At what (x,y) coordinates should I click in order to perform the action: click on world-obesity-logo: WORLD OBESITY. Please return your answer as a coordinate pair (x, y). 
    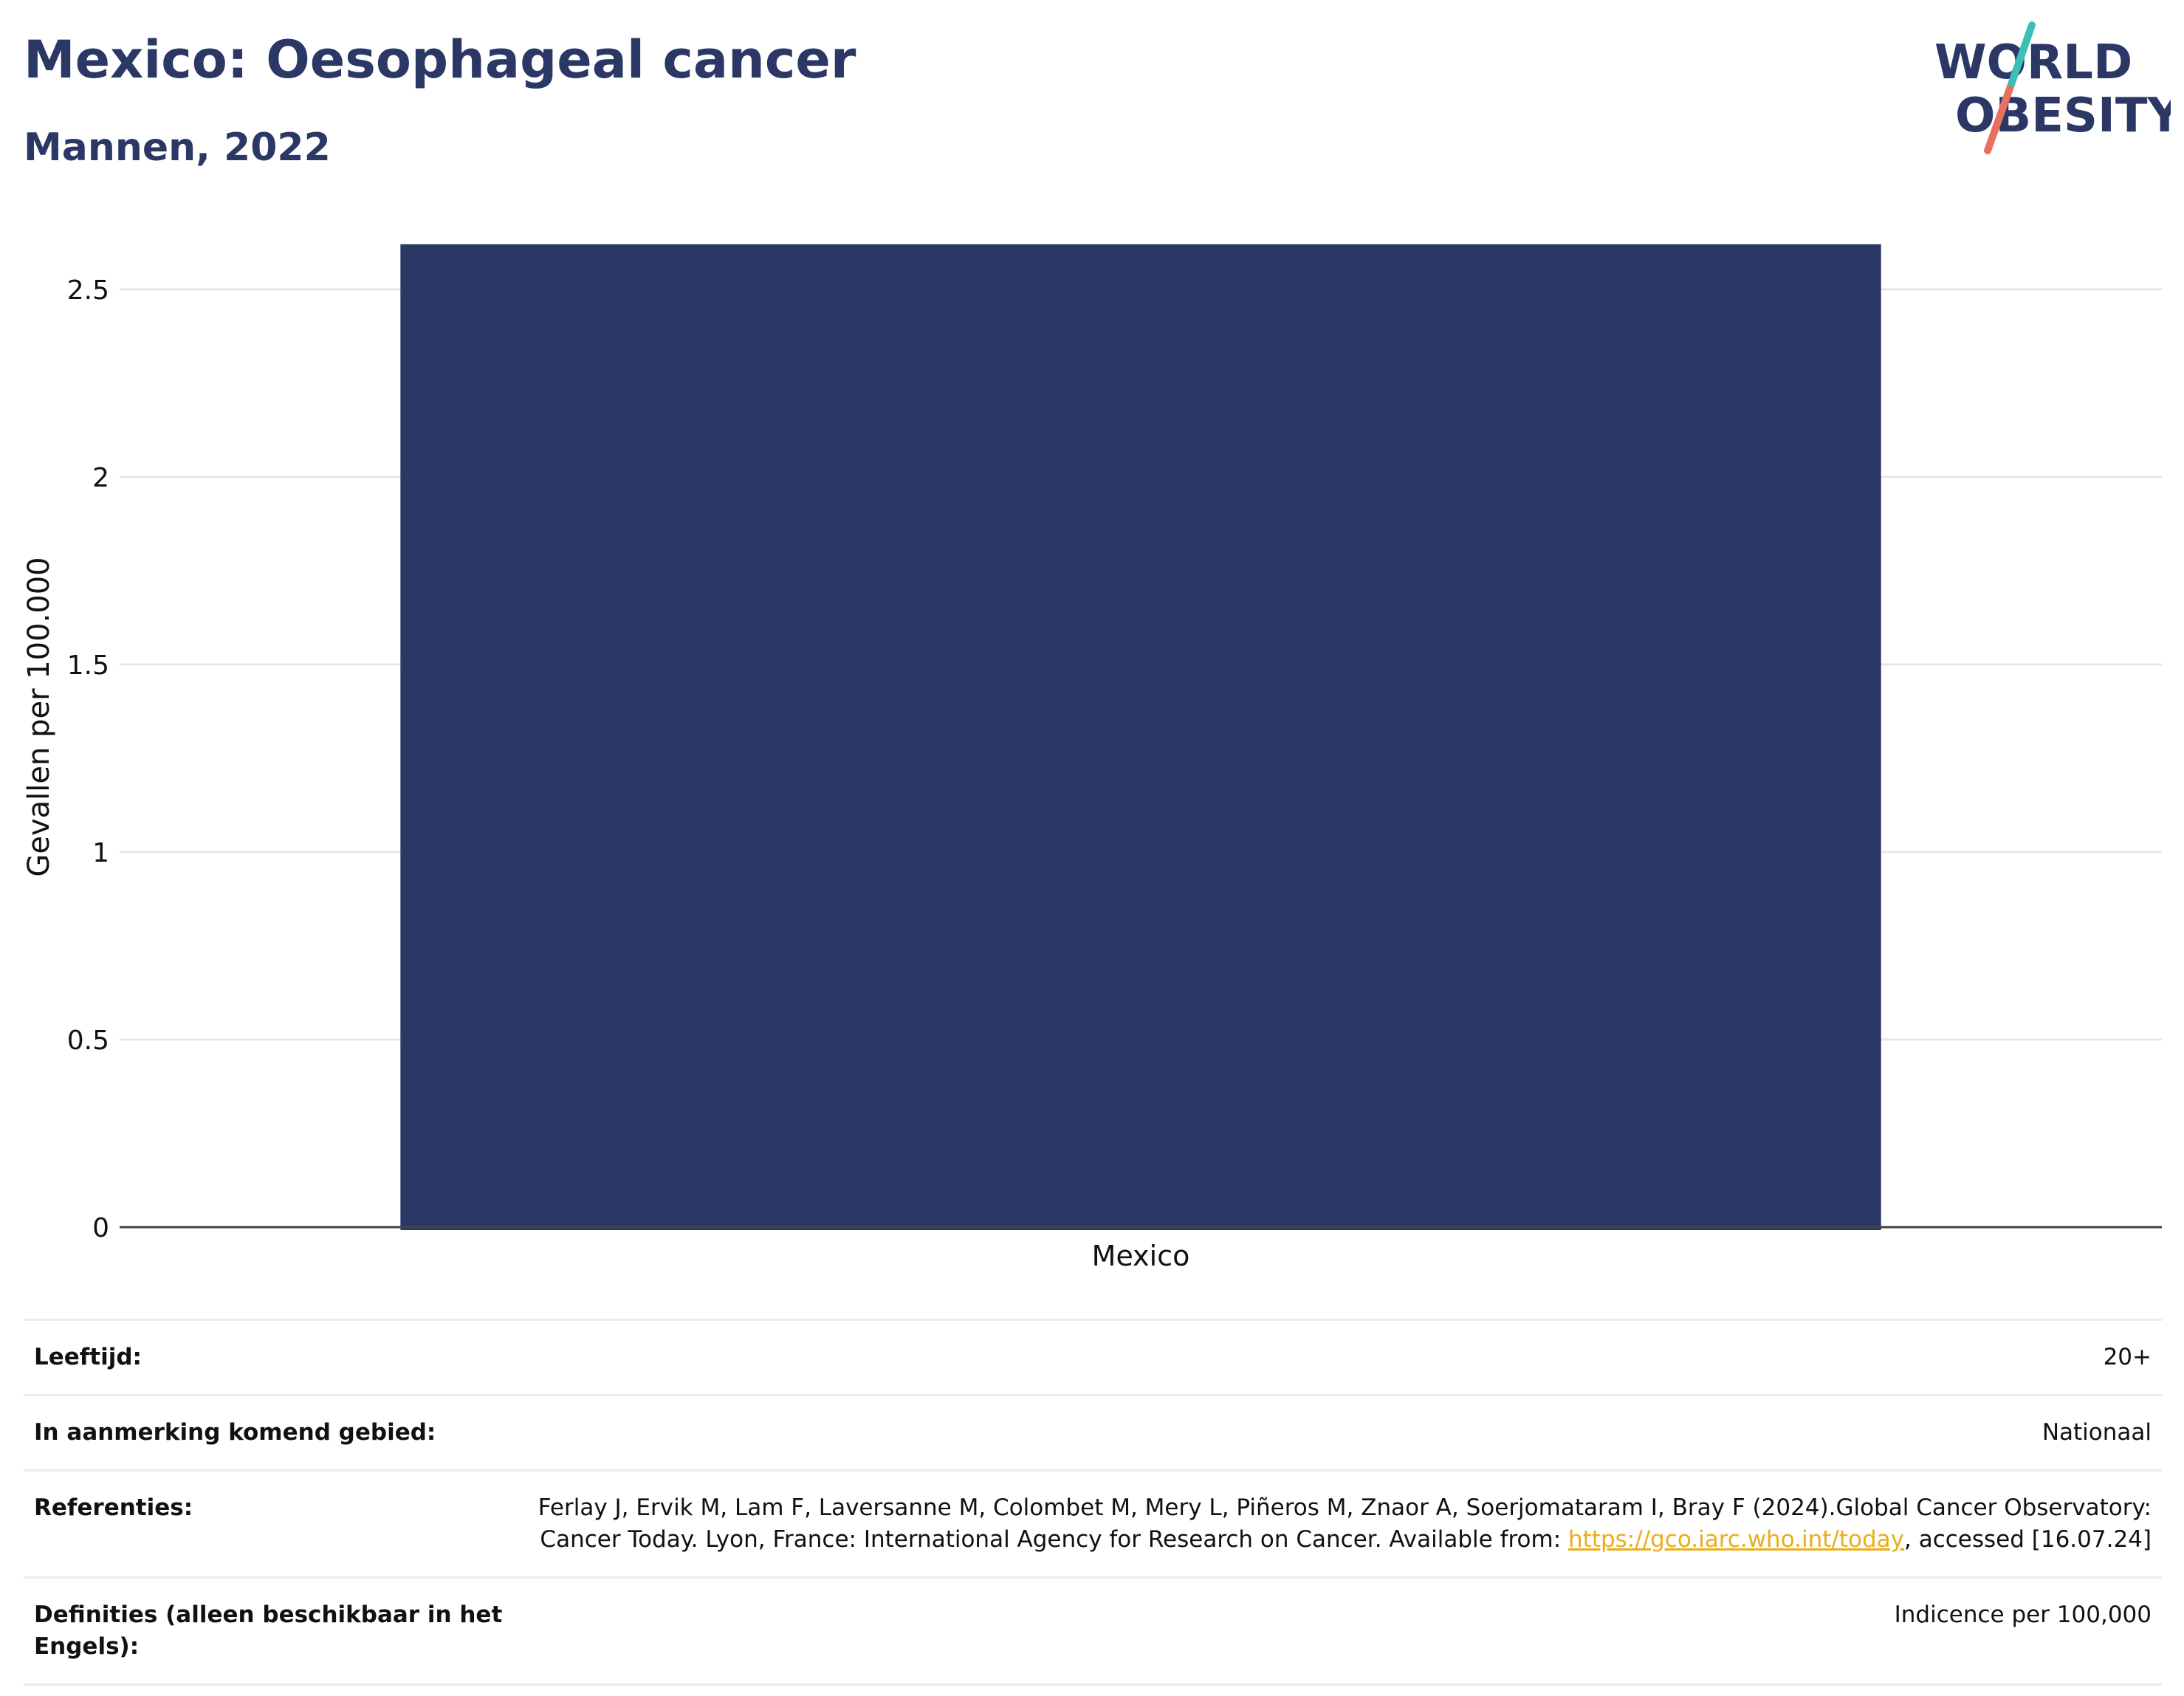
    Looking at the image, I should click on (2046, 91).